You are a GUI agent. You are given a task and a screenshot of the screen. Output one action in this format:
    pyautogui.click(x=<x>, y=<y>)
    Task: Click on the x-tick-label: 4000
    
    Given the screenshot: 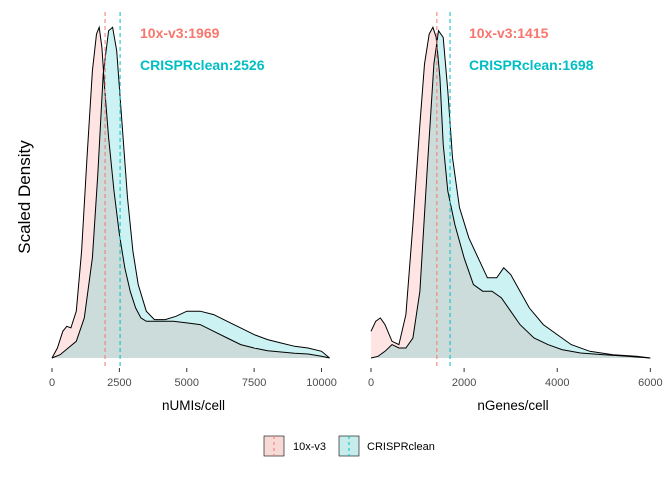 What is the action you would take?
    pyautogui.click(x=557, y=383)
    